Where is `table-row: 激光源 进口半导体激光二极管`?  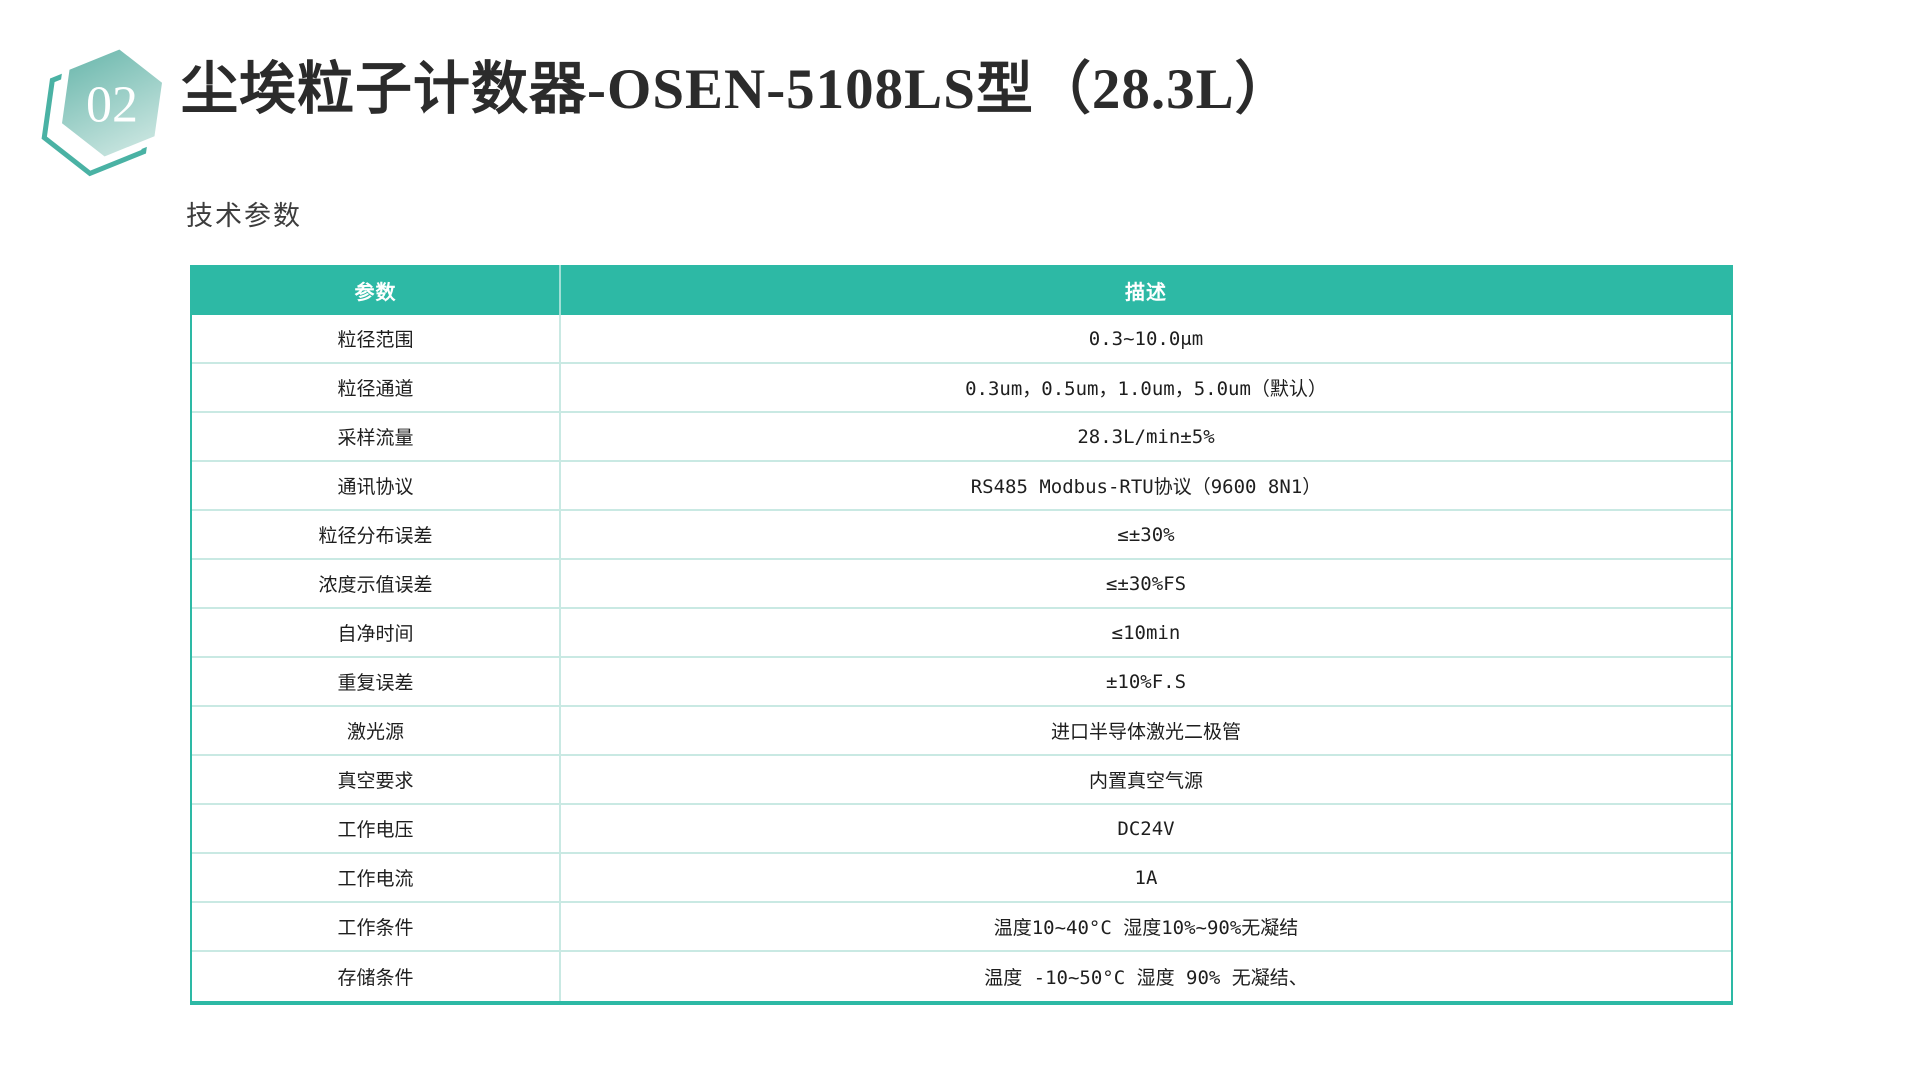 table-row: 激光源 进口半导体激光二极管 is located at coordinates (961, 731).